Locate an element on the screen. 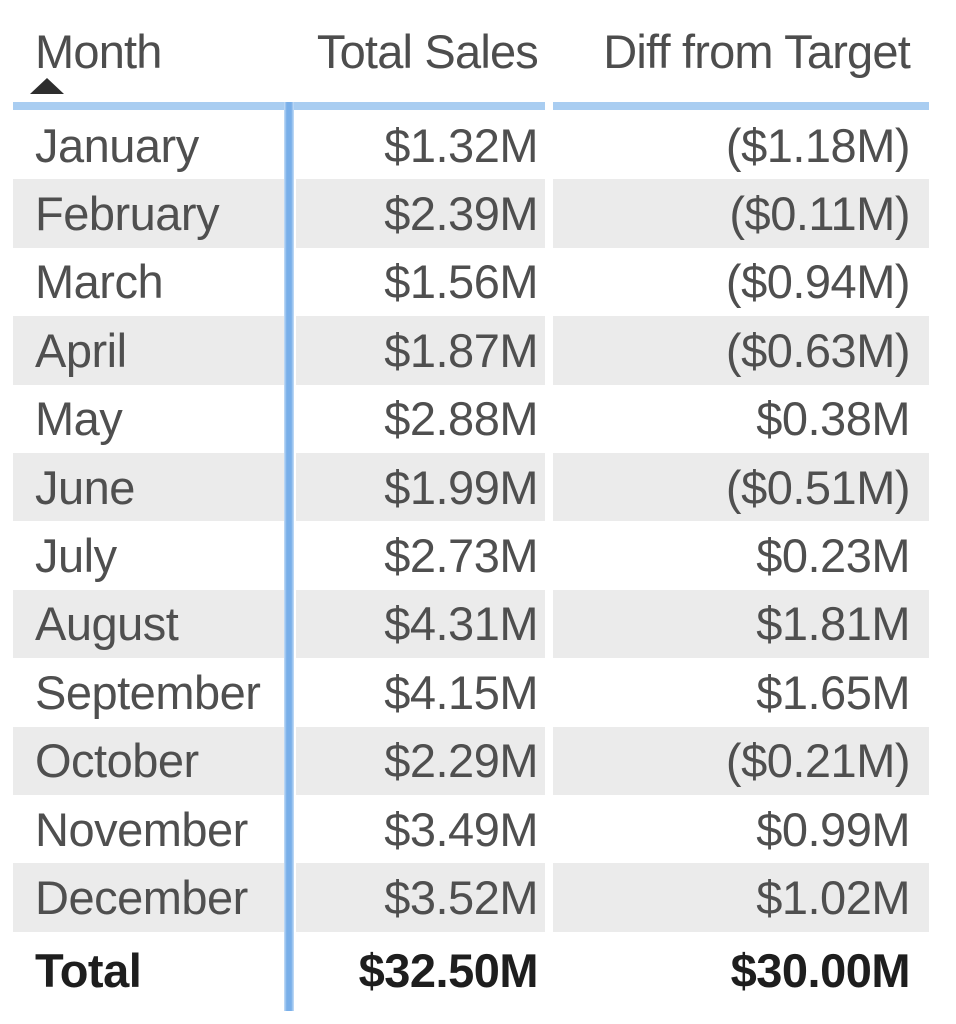 This screenshot has width=956, height=1024. table-header: Month Total Sales Diff from Target is located at coordinates (478, 51).